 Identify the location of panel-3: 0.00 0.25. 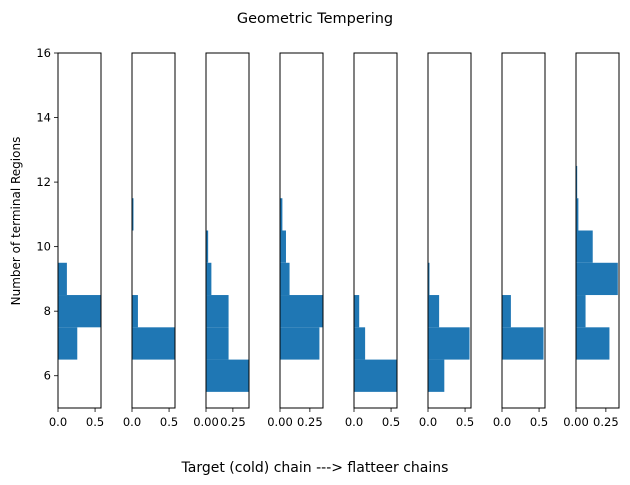
(221, 240).